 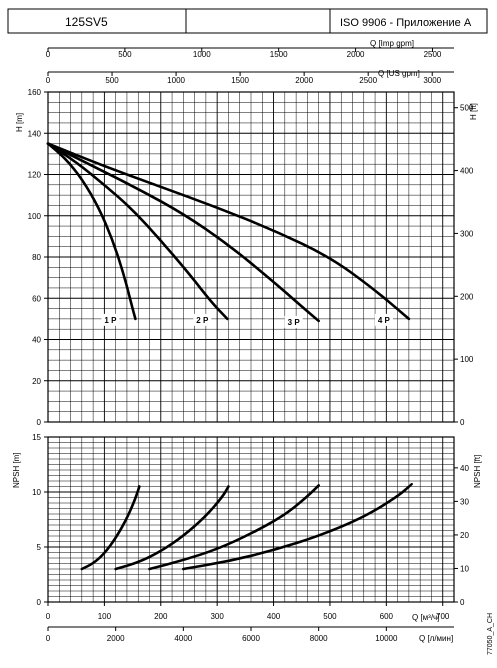 I want to click on series-label: 1 P, so click(x=110, y=320).